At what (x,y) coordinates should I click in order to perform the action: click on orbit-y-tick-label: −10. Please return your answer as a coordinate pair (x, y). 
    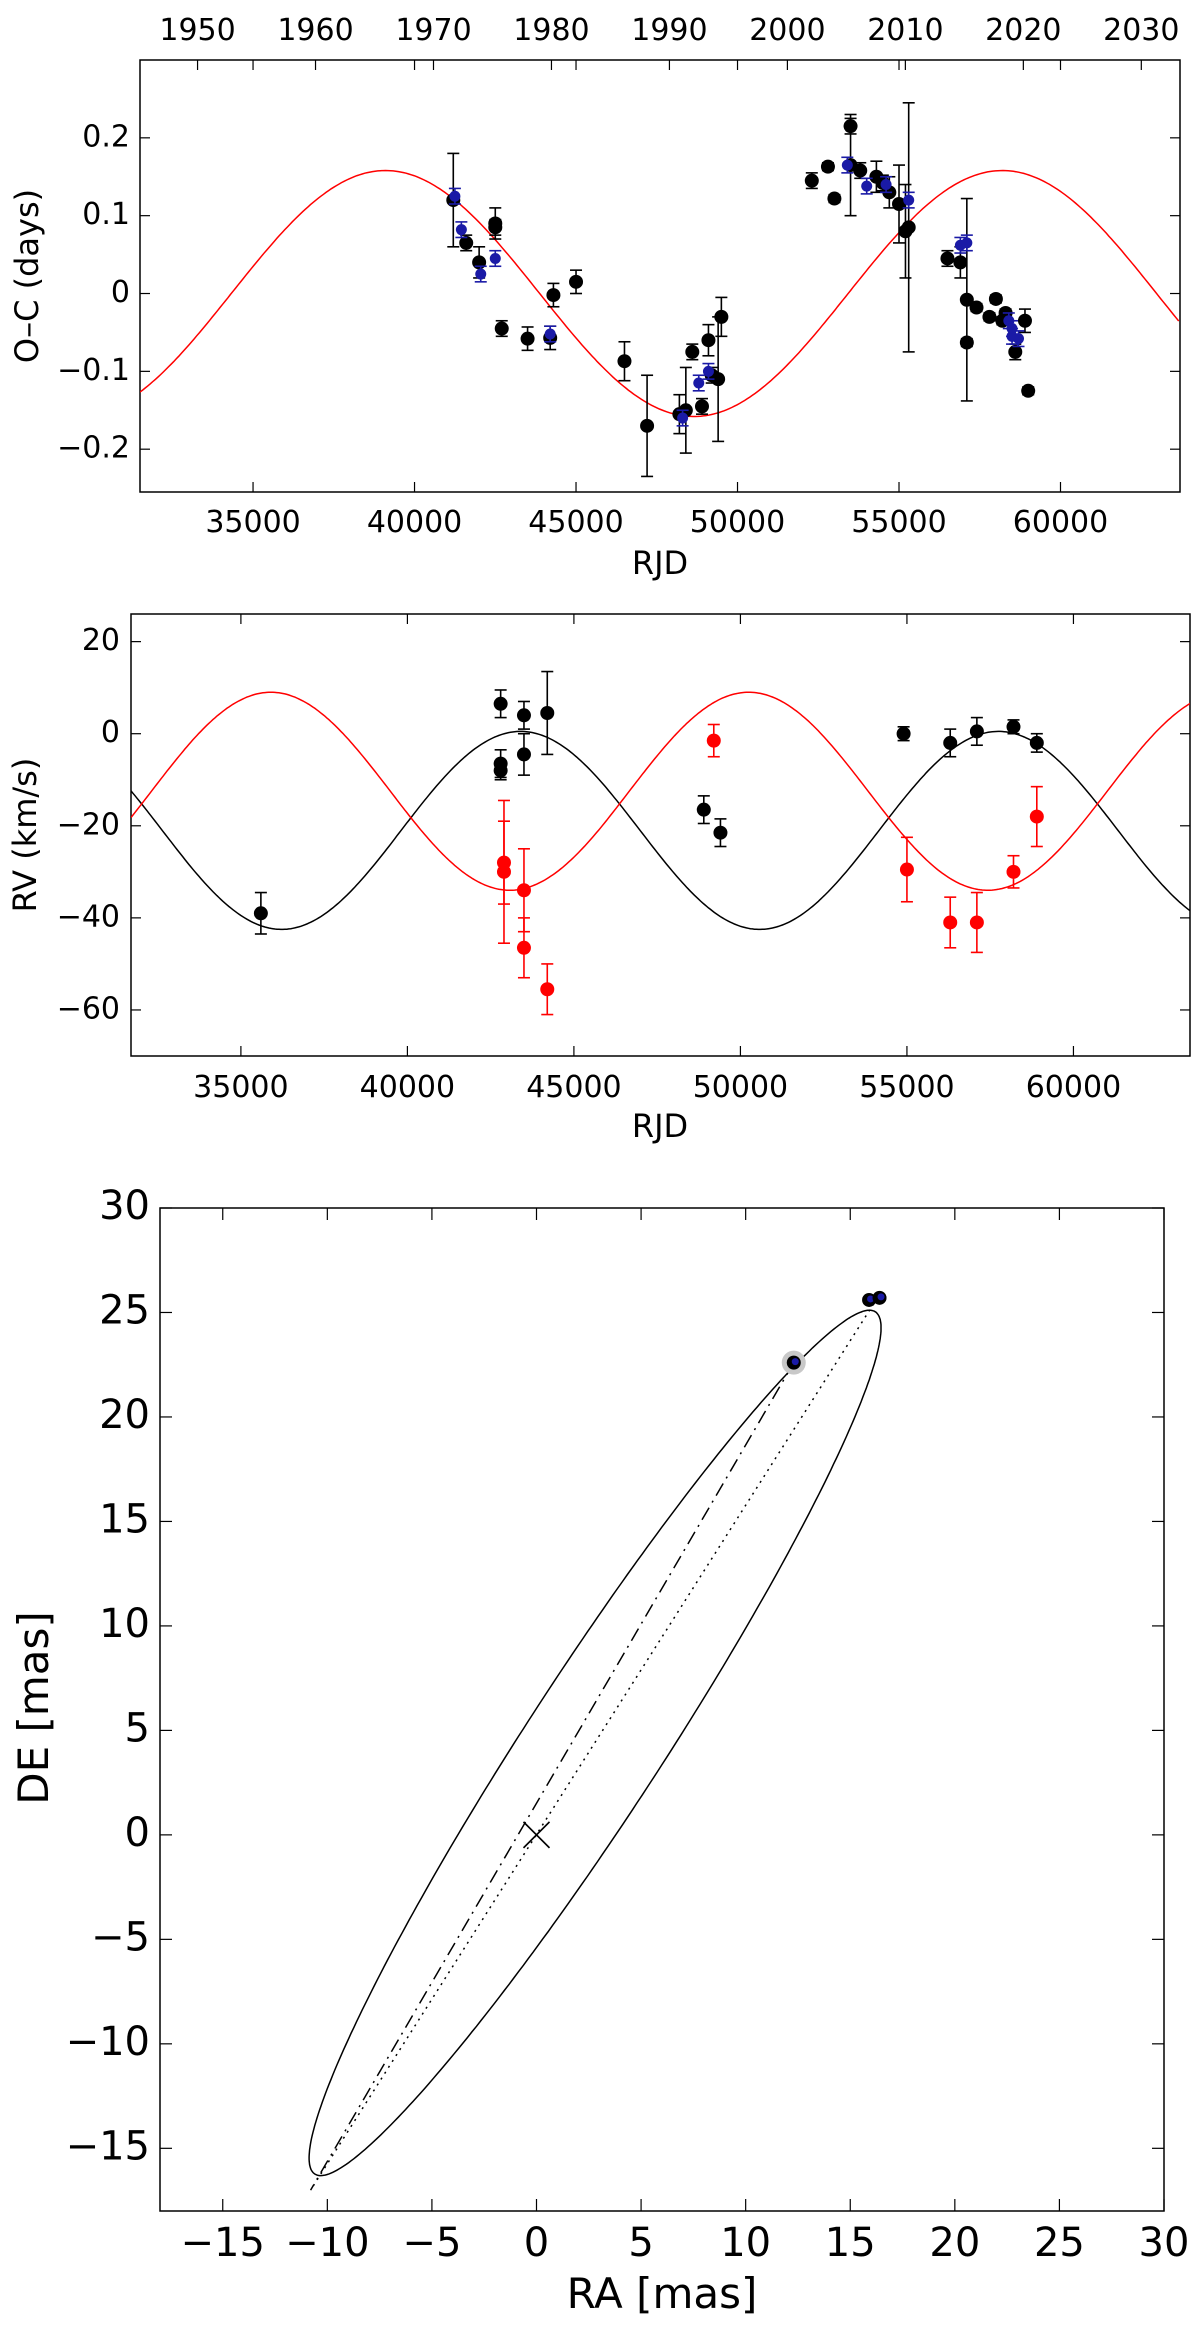
    Looking at the image, I should click on (108, 2042).